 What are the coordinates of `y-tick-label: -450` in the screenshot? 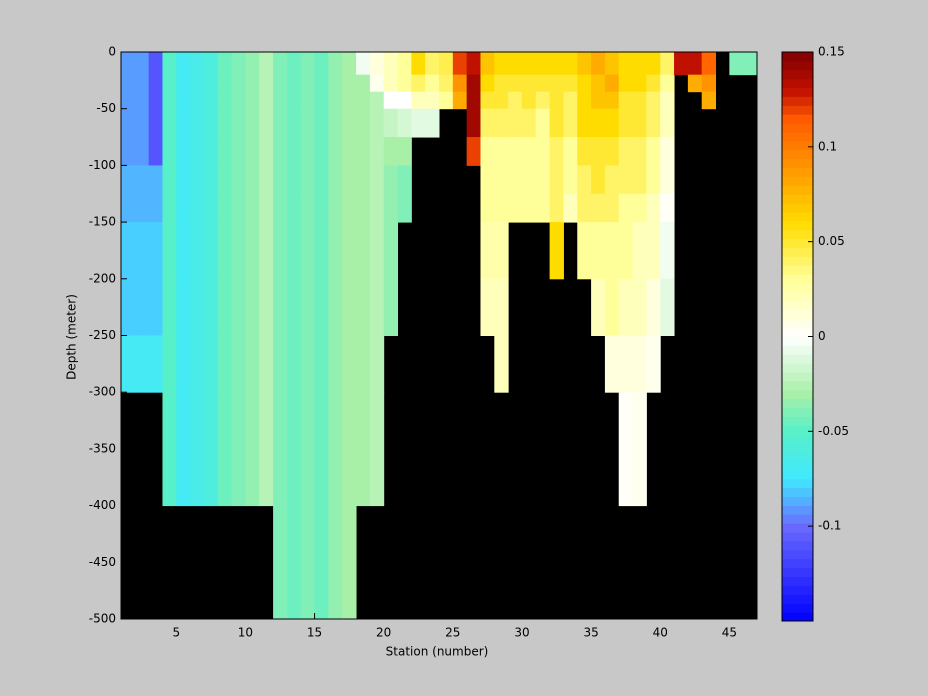 It's located at (102, 562).